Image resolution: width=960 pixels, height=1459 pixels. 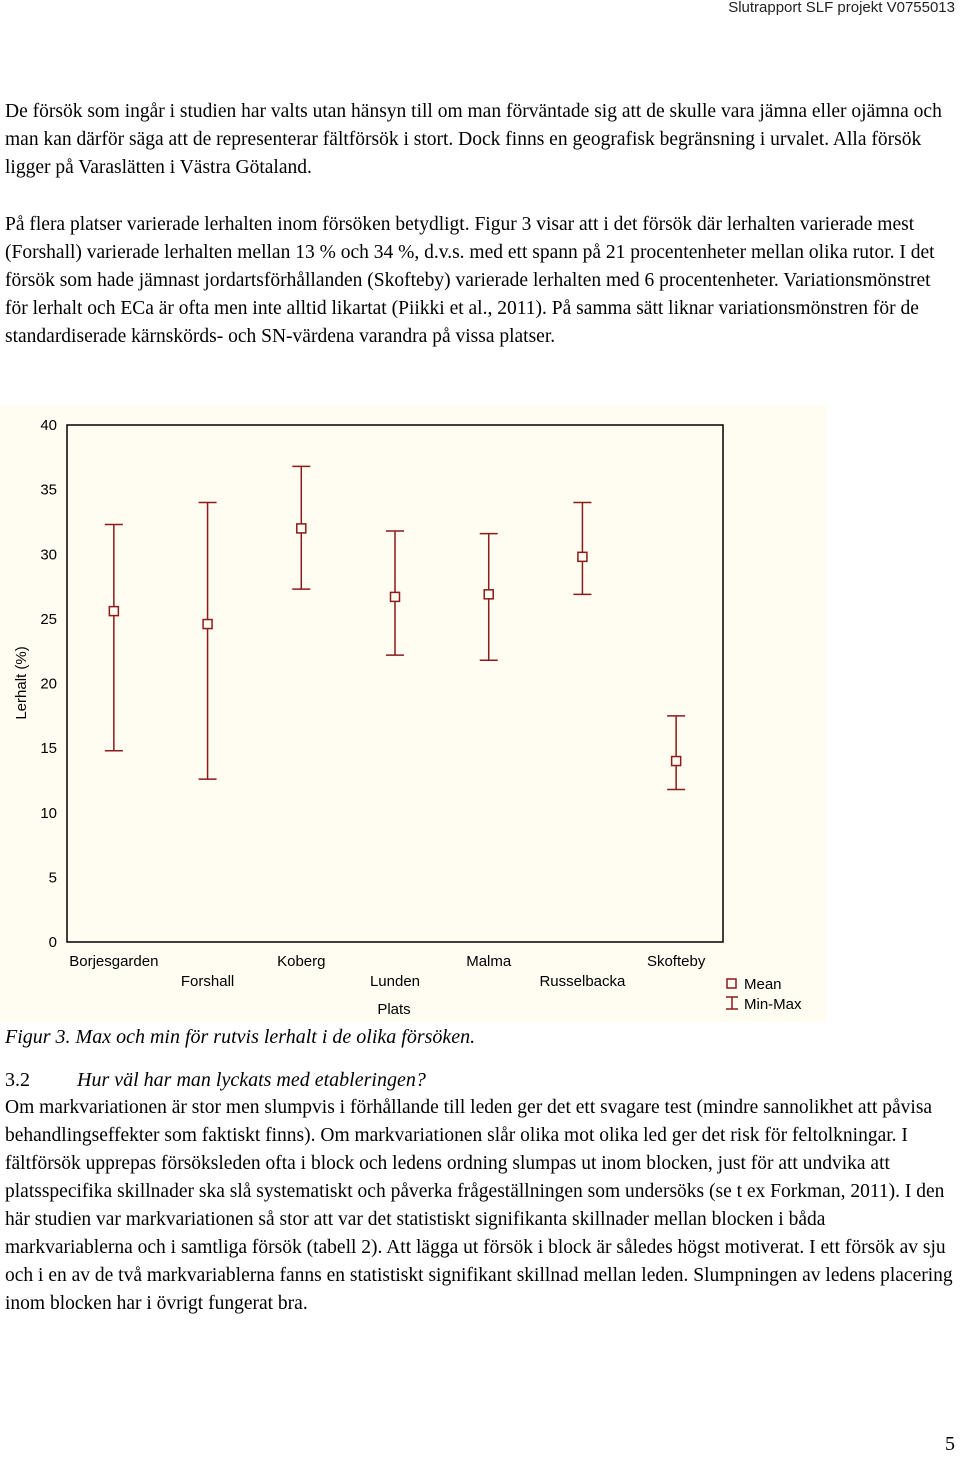 I want to click on legend-mean-icon, so click(x=731, y=983).